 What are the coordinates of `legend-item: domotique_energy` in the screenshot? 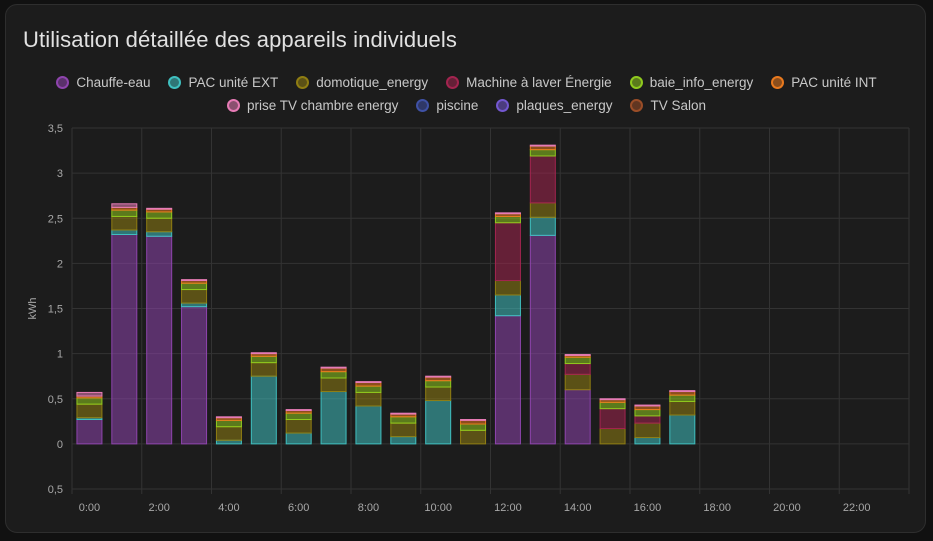 It's located at (362, 82).